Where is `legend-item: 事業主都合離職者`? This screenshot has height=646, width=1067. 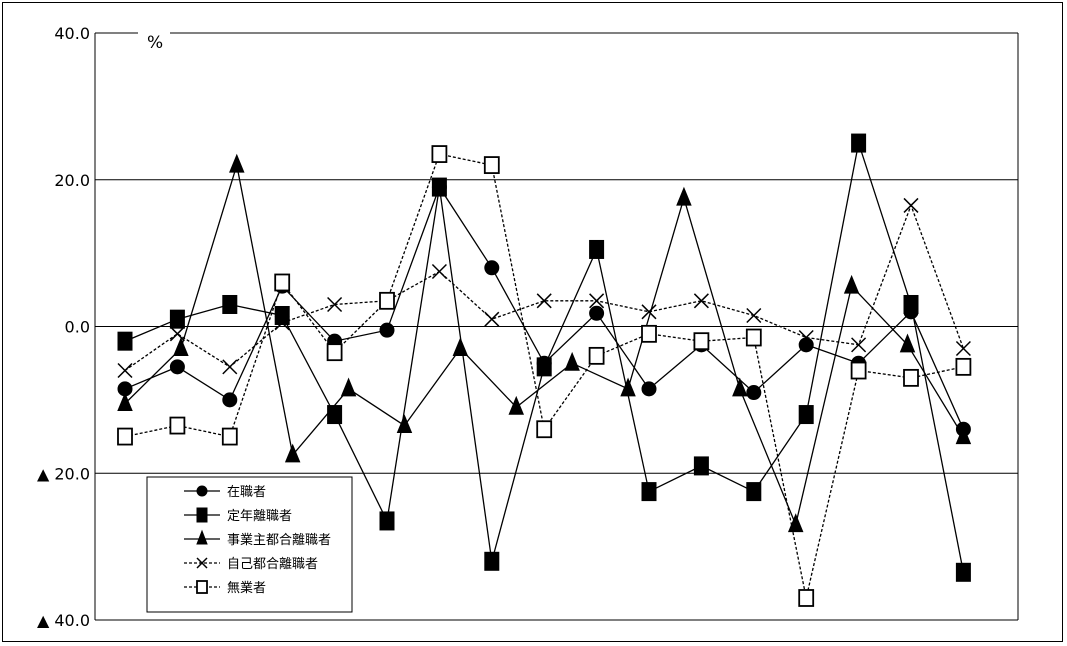
legend-item: 事業主都合離職者 is located at coordinates (257, 538).